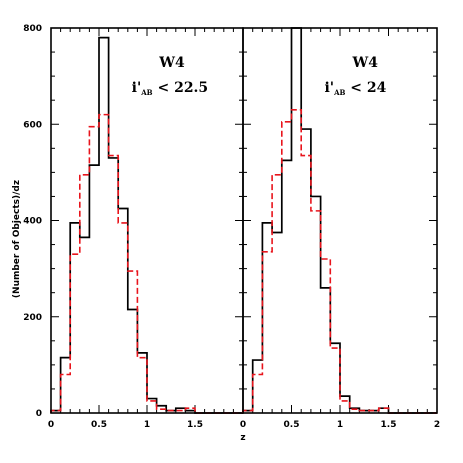  I want to click on y-tick-label: 600, so click(32, 125).